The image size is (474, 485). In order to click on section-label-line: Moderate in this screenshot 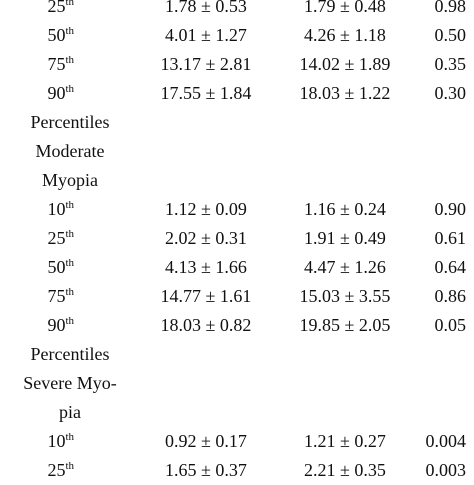, I will do `click(237, 151)`.